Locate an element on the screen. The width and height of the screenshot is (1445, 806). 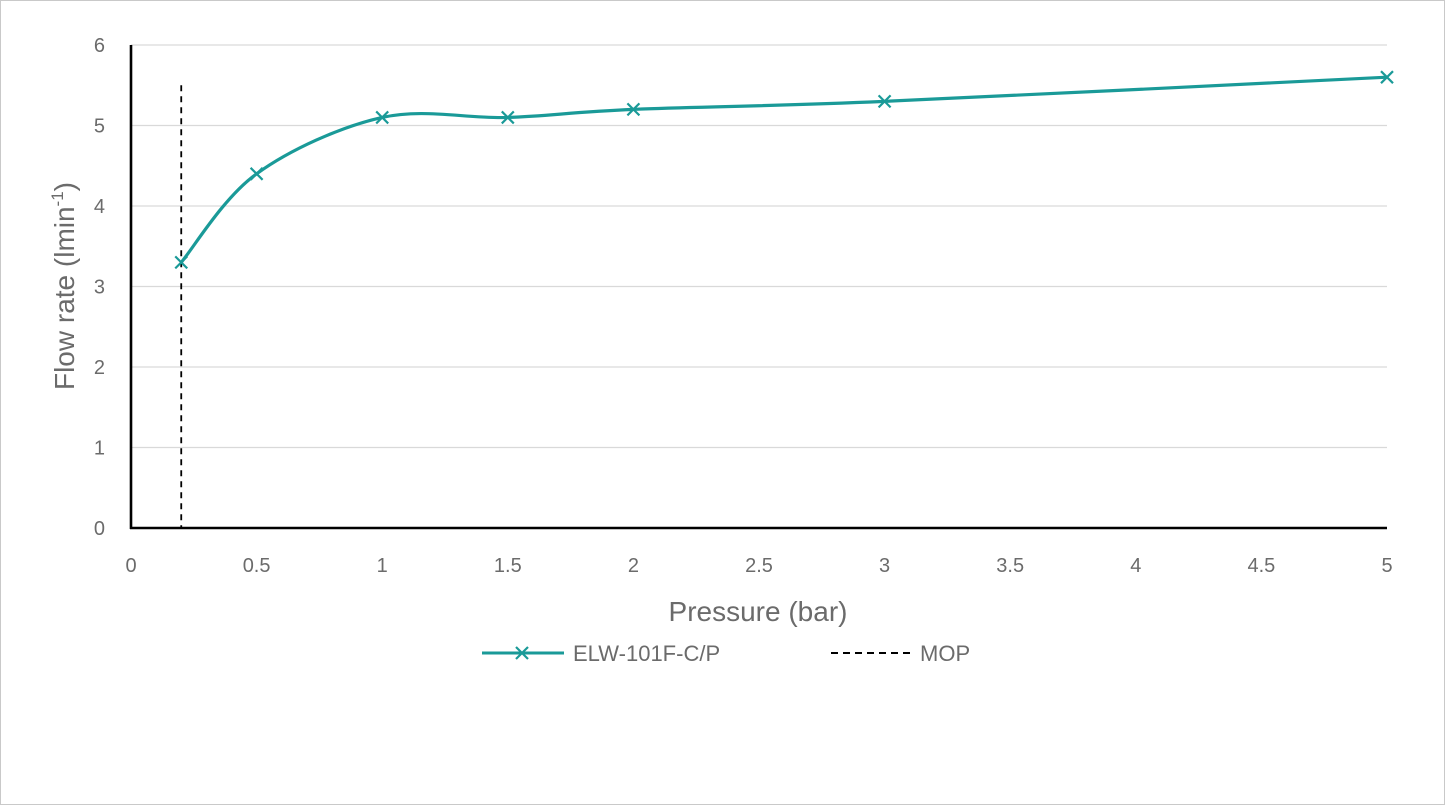
legend-item-mop: MOP is located at coordinates (900, 653).